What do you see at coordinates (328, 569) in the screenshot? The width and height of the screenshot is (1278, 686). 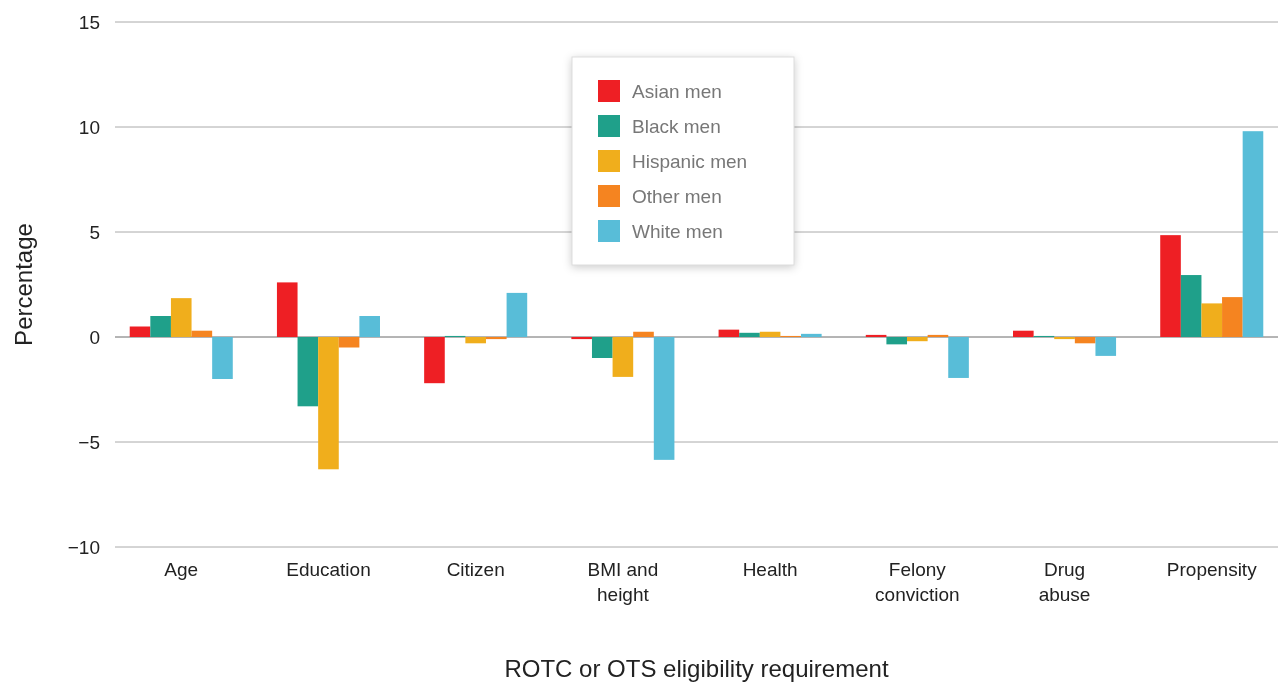 I see `x-tick-label: Education` at bounding box center [328, 569].